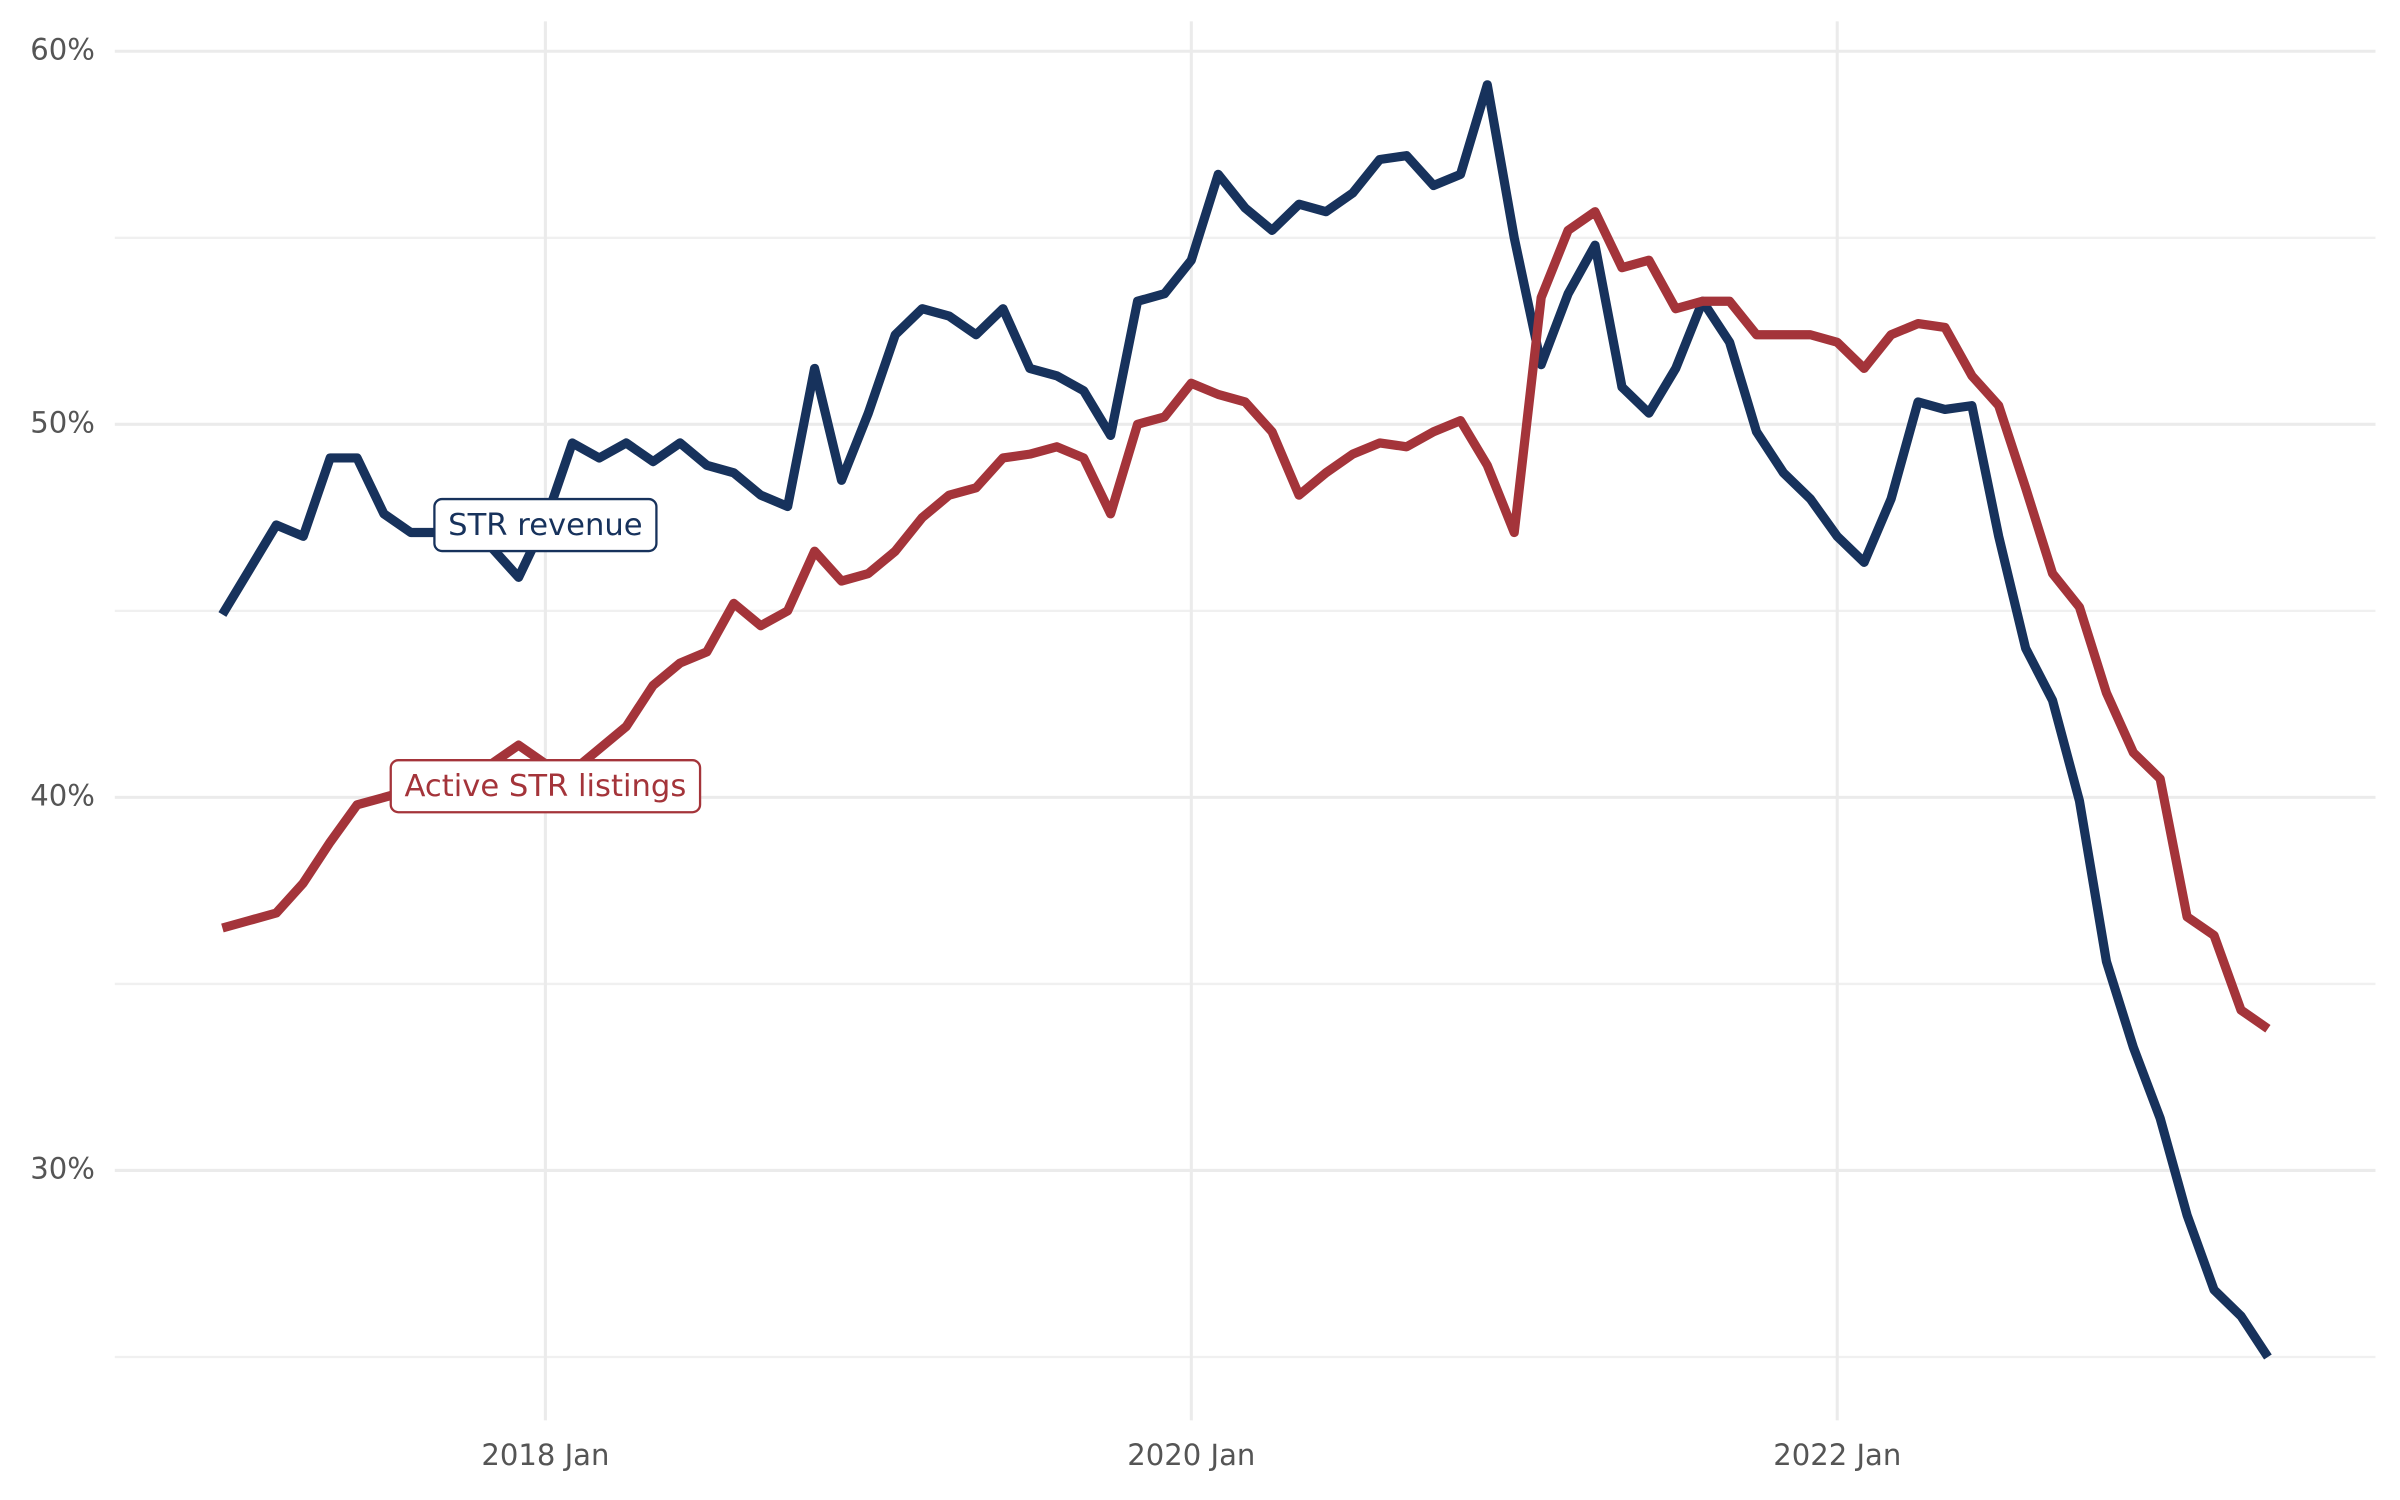 Image resolution: width=2400 pixels, height=1500 pixels. I want to click on x-tick-label: 2020 Jan, so click(1191, 1455).